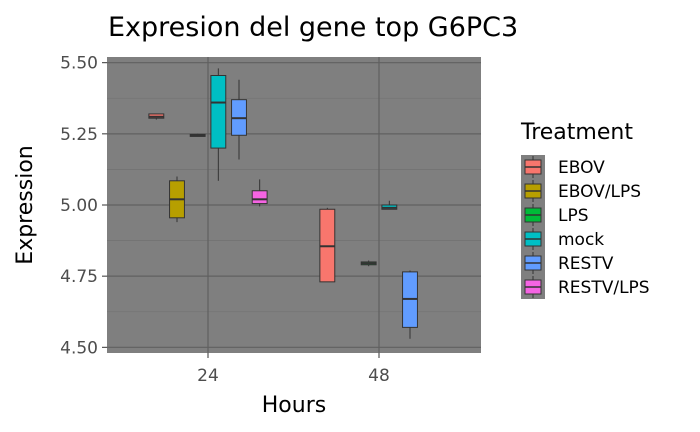  I want to click on legend-label: mock, so click(581, 240).